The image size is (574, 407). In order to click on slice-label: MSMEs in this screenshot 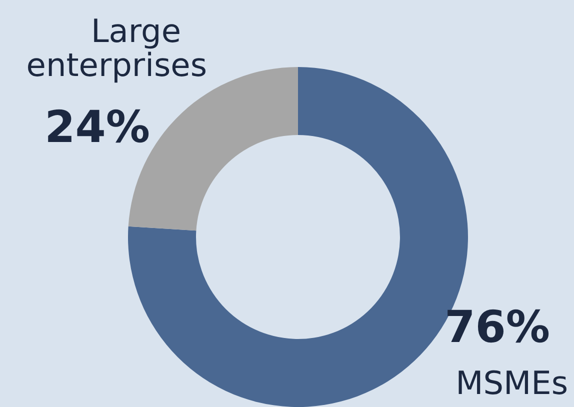, I will do `click(512, 383)`.